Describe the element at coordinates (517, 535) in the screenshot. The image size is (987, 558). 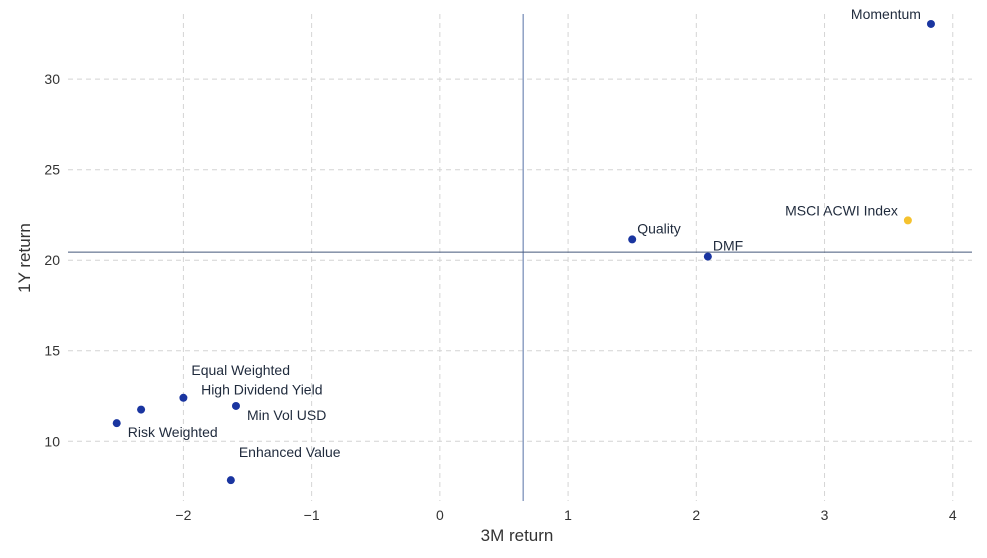
I see `x-axis-label: 3M return` at that location.